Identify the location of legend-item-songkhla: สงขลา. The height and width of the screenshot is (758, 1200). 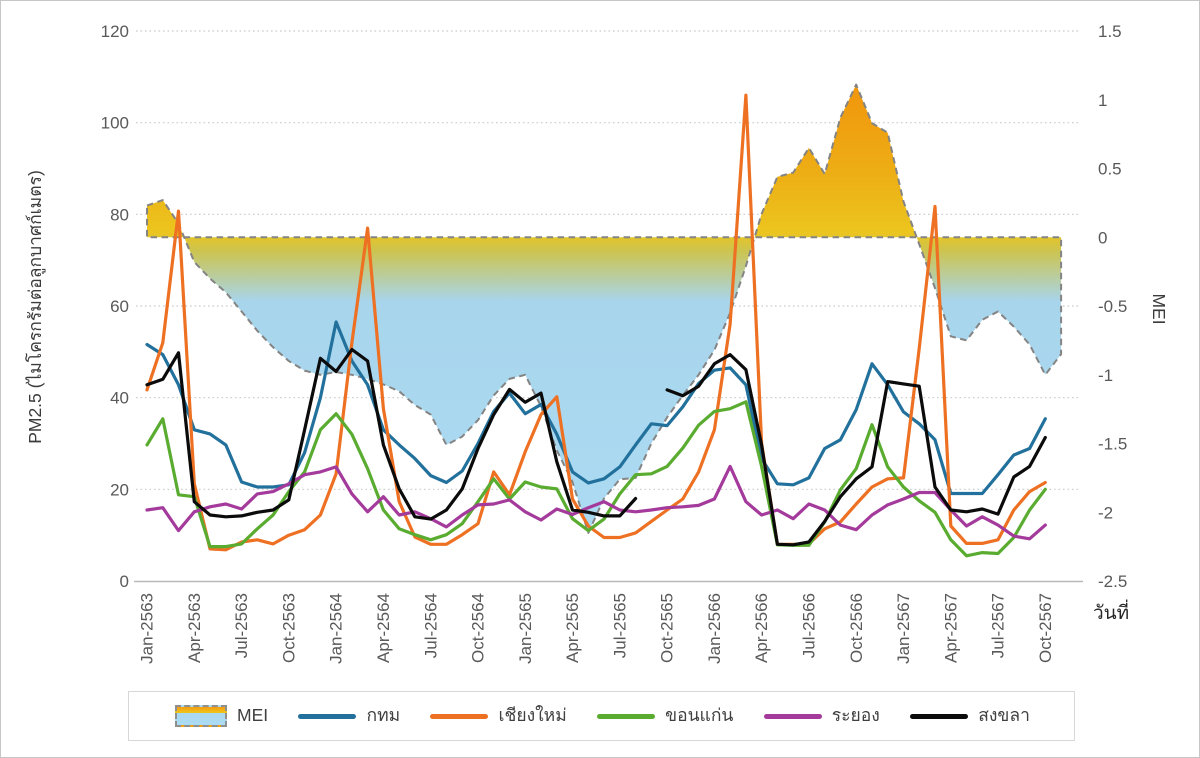
(970, 716).